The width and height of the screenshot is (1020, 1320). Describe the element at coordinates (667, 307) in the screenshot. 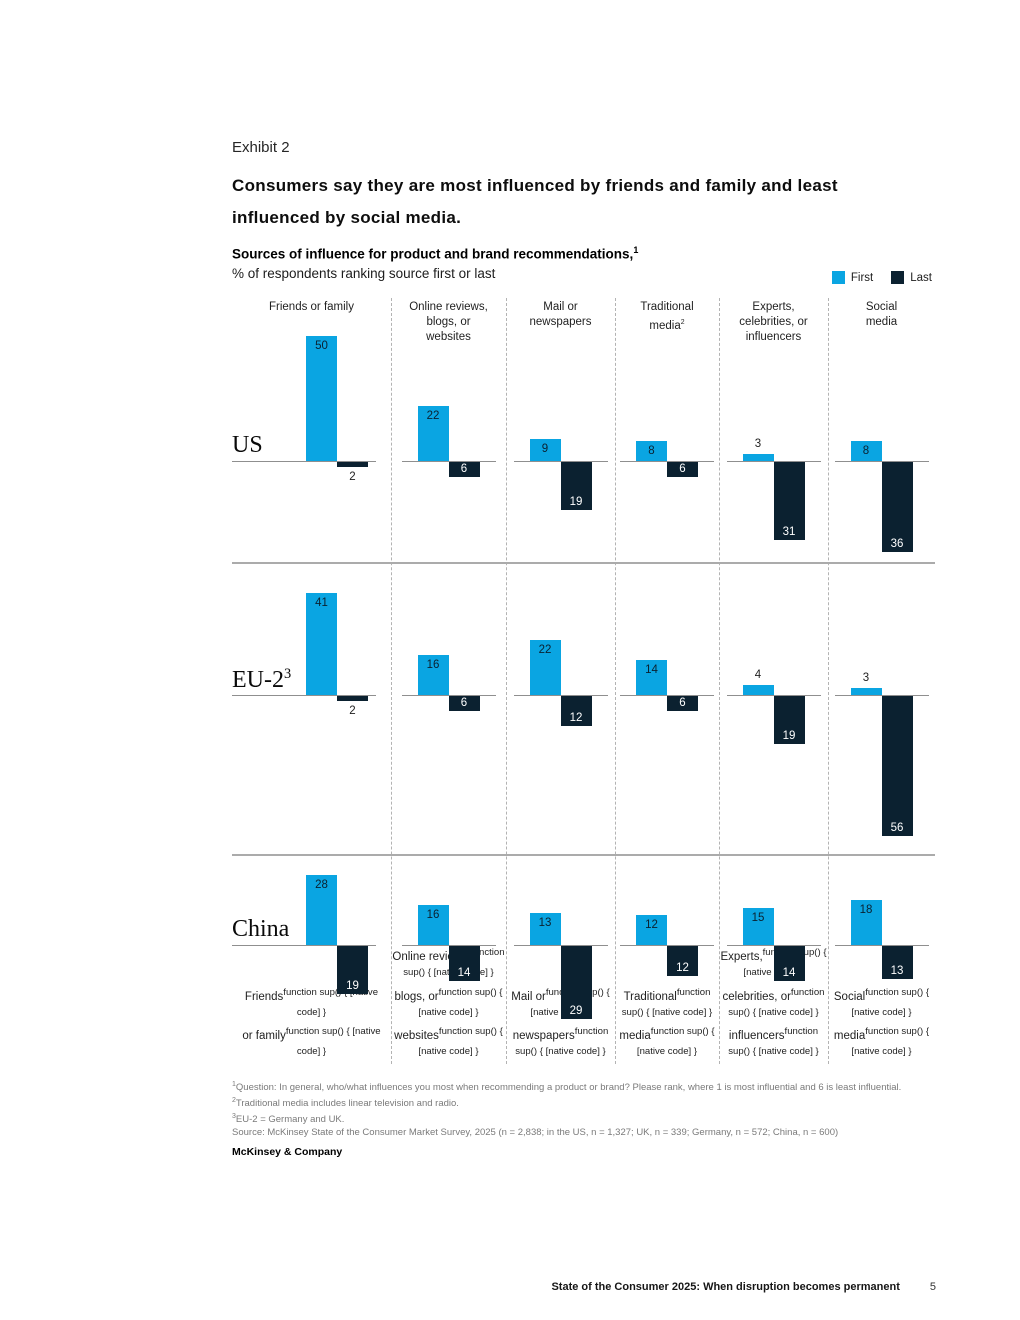

I see `label-line: Traditional` at that location.